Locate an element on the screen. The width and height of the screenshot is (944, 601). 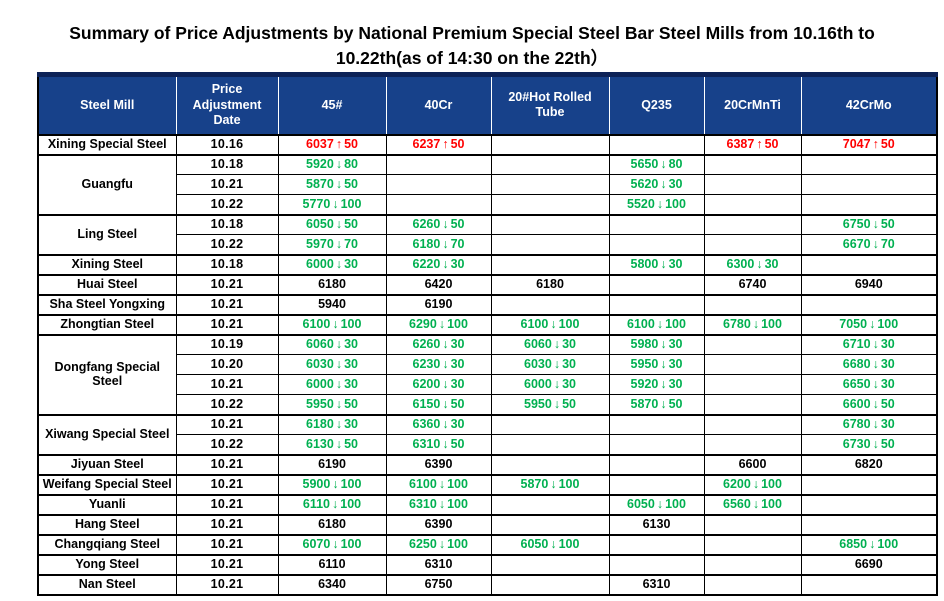
price-cell: 6260 ↓ 50 is located at coordinates (438, 224).